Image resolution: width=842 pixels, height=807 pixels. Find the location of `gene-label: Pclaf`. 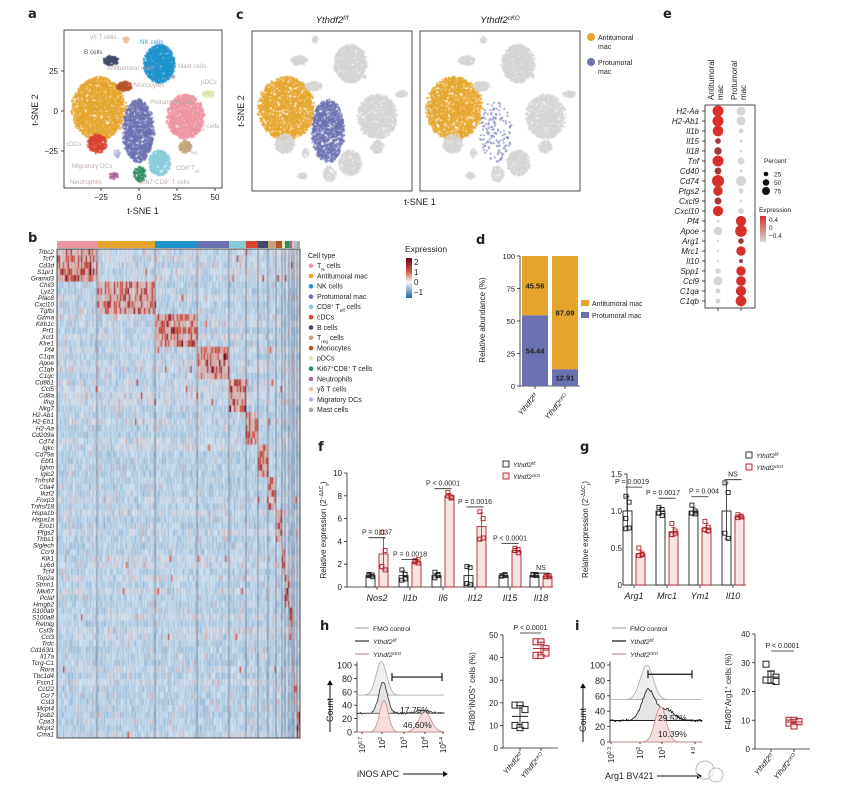

gene-label: Pclaf is located at coordinates (47, 598).